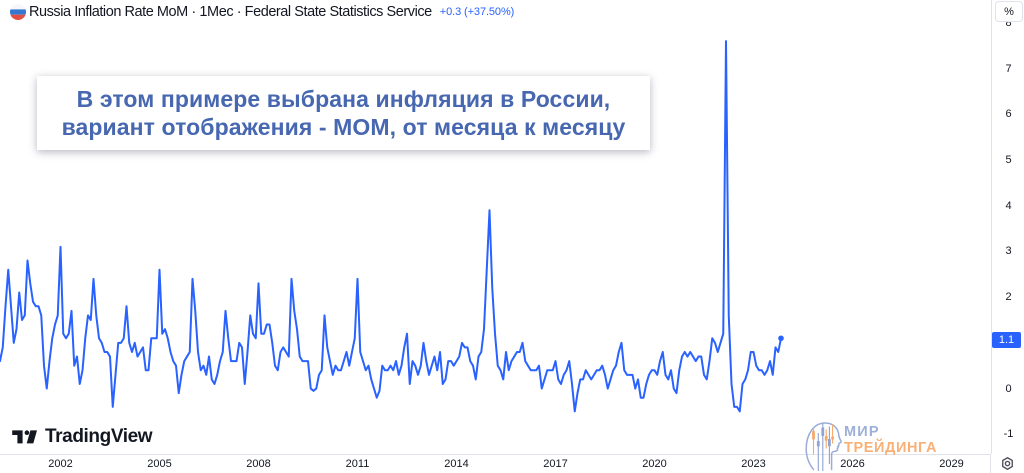 This screenshot has height=473, width=1024. What do you see at coordinates (258, 464) in the screenshot?
I see `time-scale-label: 2008` at bounding box center [258, 464].